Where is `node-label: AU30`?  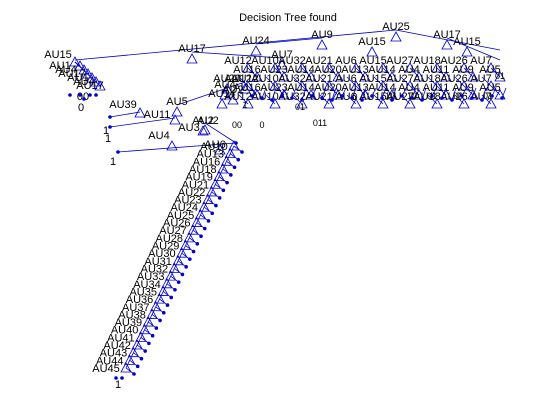
node-label: AU30 is located at coordinates (162, 254).